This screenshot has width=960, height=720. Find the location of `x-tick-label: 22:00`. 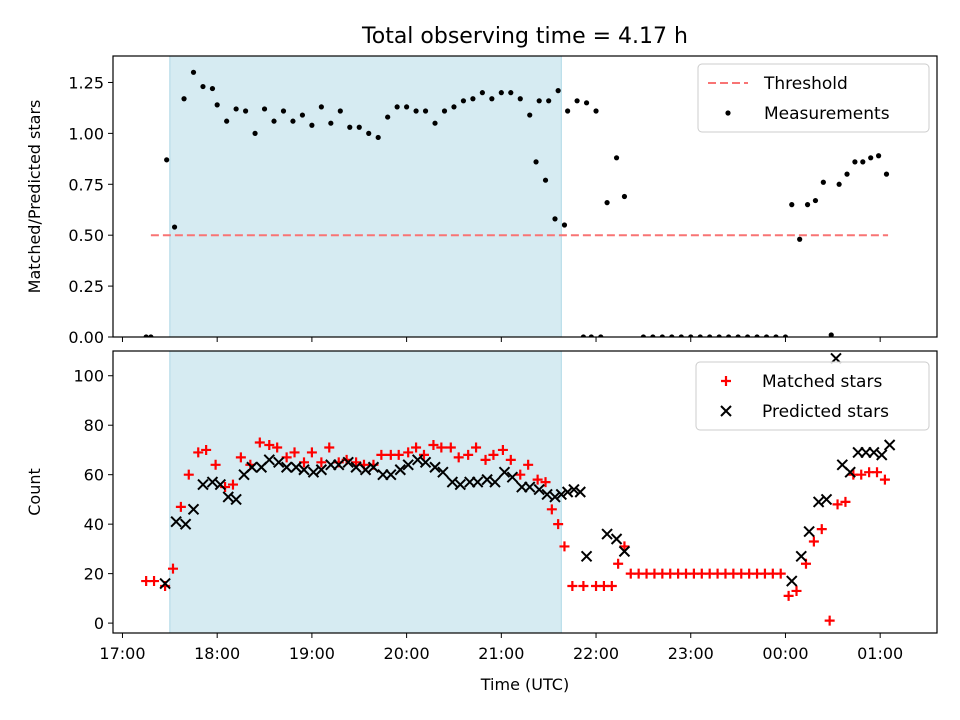

x-tick-label: 22:00 is located at coordinates (596, 653).